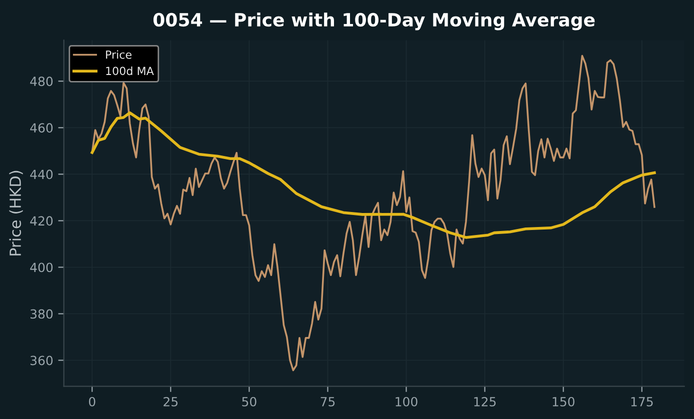 Image resolution: width=694 pixels, height=419 pixels. What do you see at coordinates (249, 401) in the screenshot?
I see `x-tick-label: 50` at bounding box center [249, 401].